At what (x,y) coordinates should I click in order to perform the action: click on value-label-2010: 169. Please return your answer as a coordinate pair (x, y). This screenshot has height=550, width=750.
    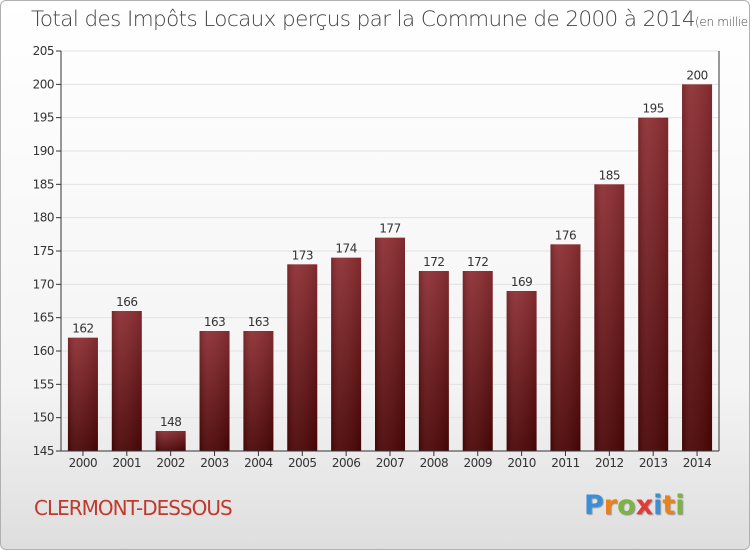
    Looking at the image, I should click on (521, 282).